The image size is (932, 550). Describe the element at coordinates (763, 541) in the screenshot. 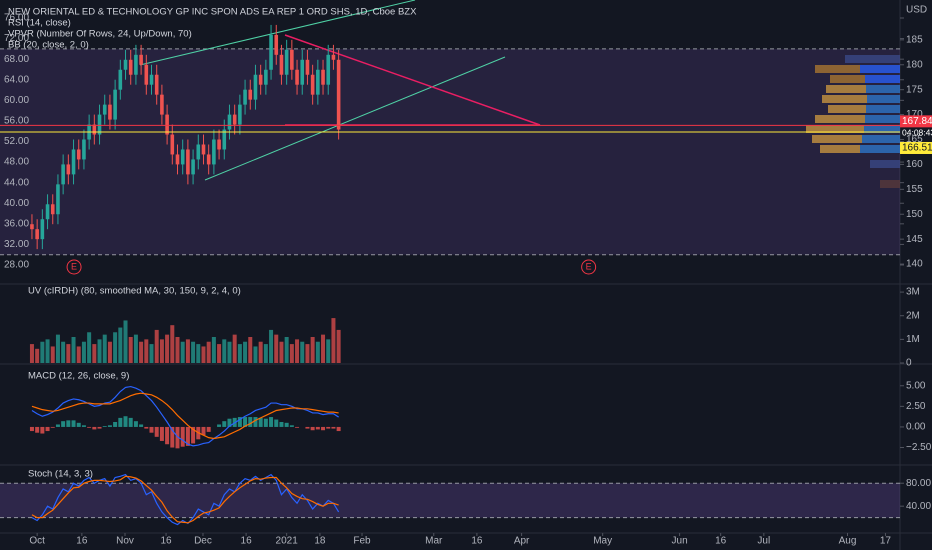

I see `x-tick-label: Jul` at that location.